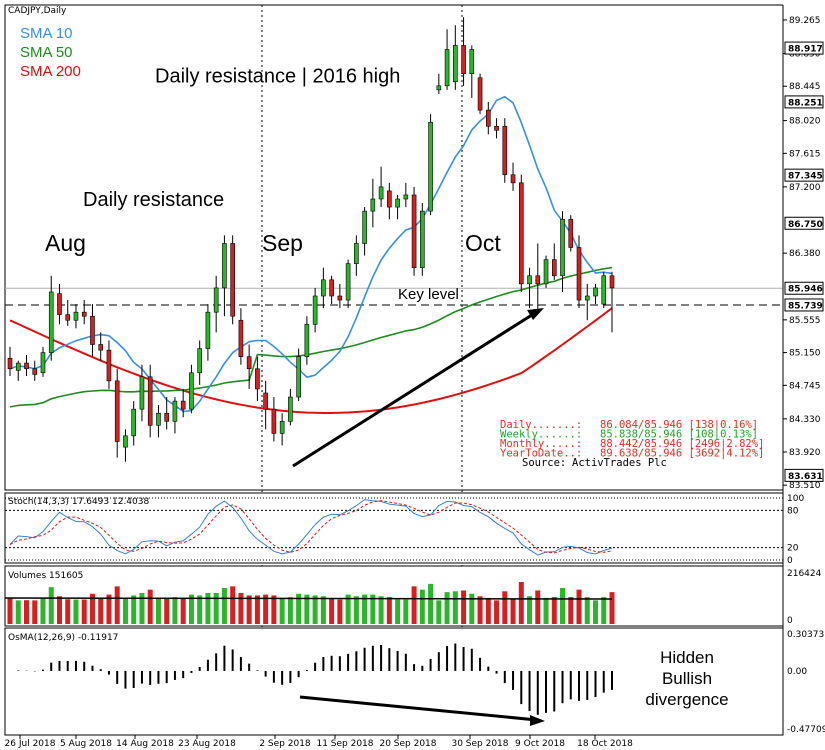 The width and height of the screenshot is (825, 750). Describe the element at coordinates (46, 33) in the screenshot. I see `legend-sma-10: SMA 10` at that location.